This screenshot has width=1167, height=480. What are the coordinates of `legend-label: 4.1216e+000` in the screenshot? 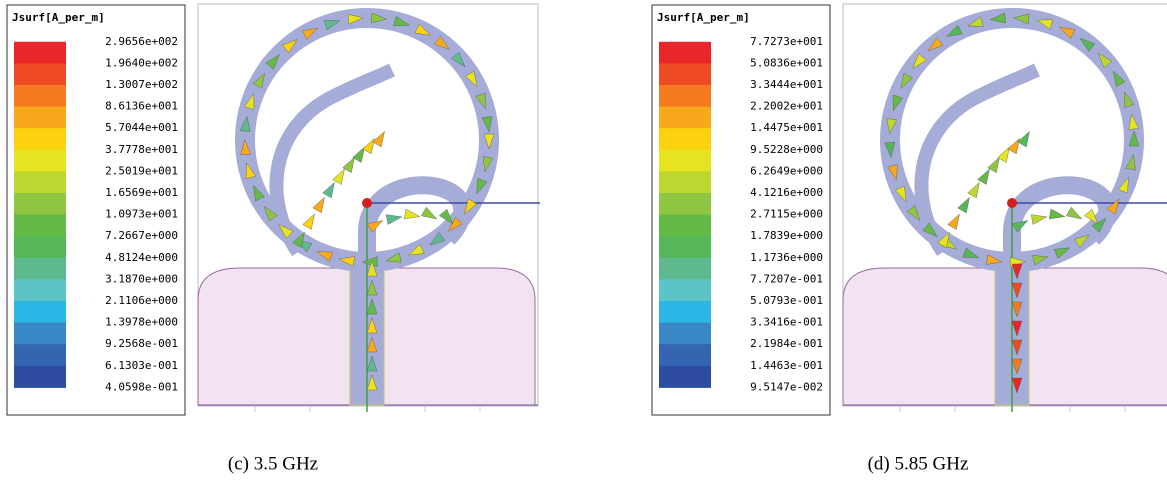 It's located at (786, 192).